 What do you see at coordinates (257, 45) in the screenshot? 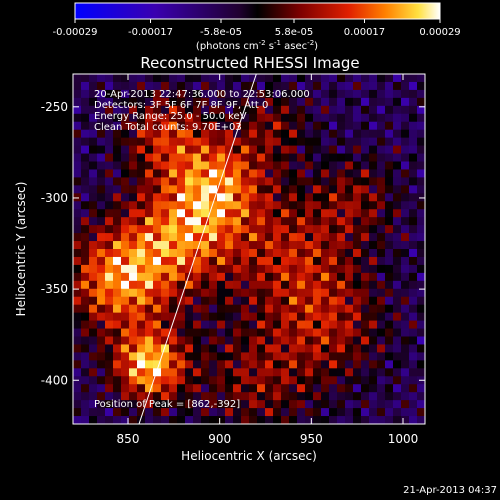
I see `colorbar-units: (photons cm-2 s-1 asec-2)` at bounding box center [257, 45].